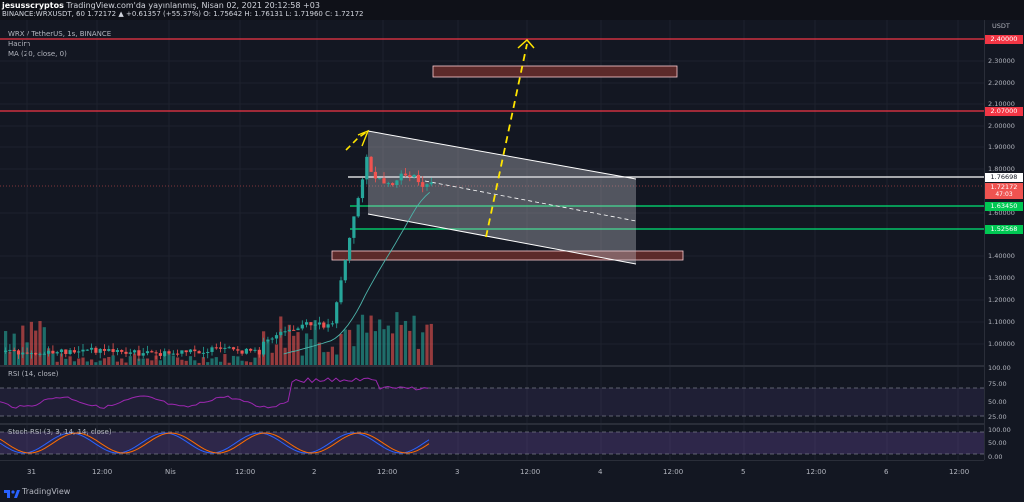 The width and height of the screenshot is (1024, 502). Describe the element at coordinates (33, 374) in the screenshot. I see `rsi-legend: RSI (14, close)` at that location.